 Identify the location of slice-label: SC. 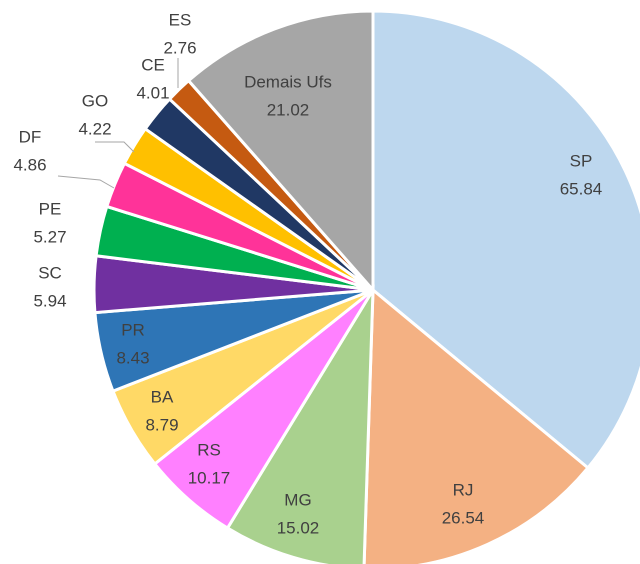
(50, 272).